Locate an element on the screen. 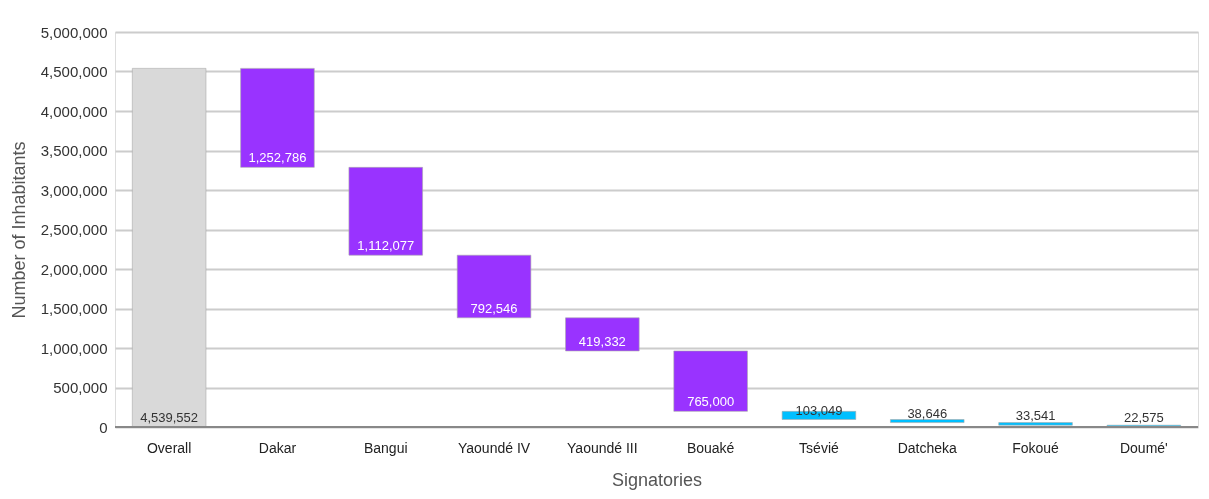 This screenshot has width=1209, height=499. x-axis-title: Signatories is located at coordinates (657, 479).